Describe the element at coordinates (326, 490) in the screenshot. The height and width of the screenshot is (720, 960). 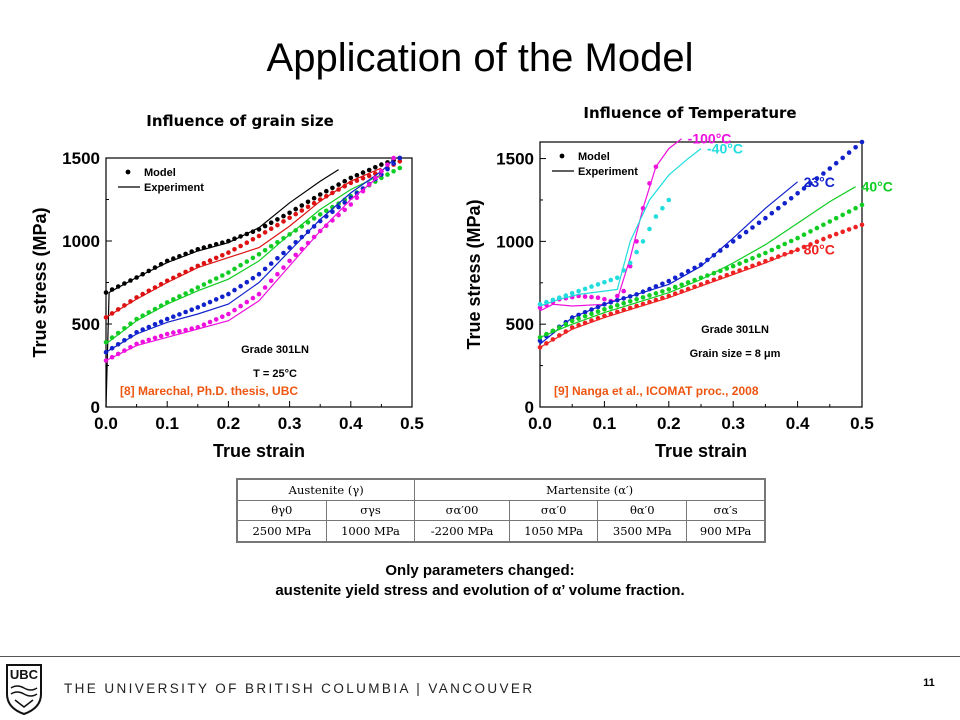
I see `austenite-group-header: Austenite (γ)` at that location.